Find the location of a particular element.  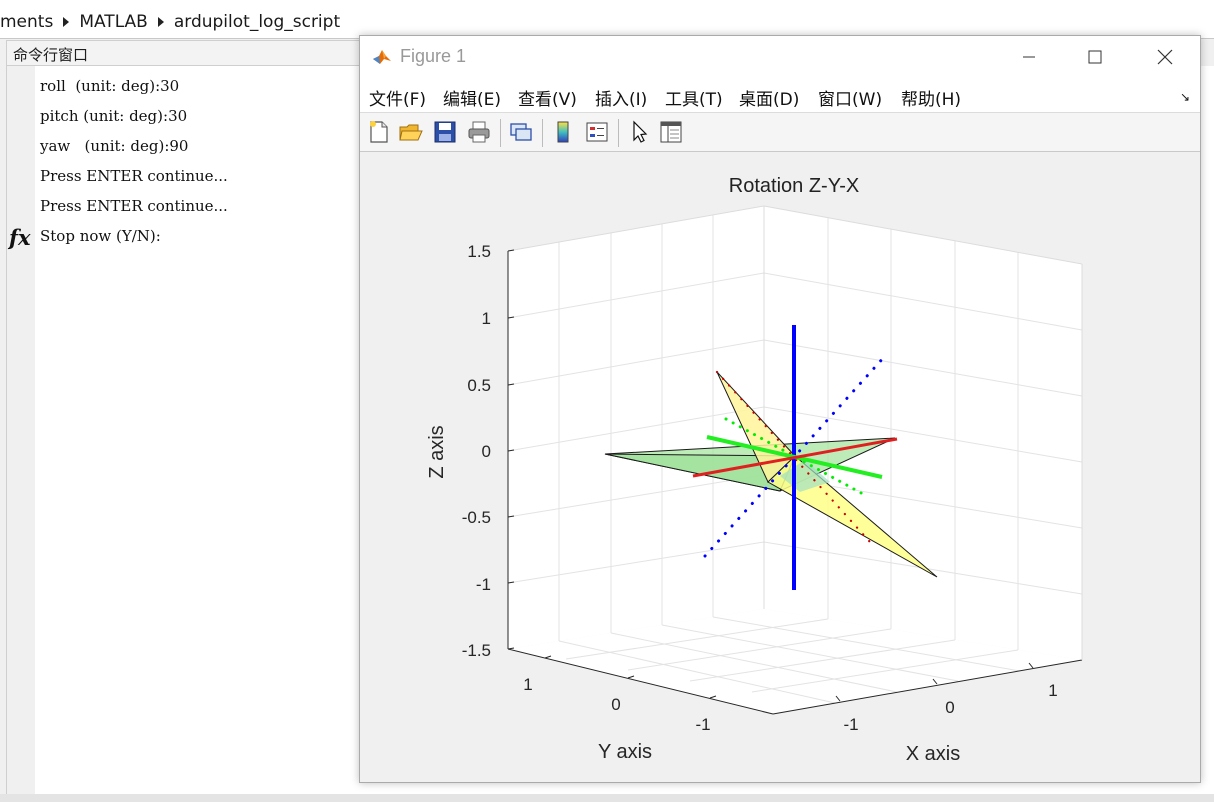

z-ticks: 1.5 1 0.5 0 -0.5 -1 -1.5 is located at coordinates (488, 451).